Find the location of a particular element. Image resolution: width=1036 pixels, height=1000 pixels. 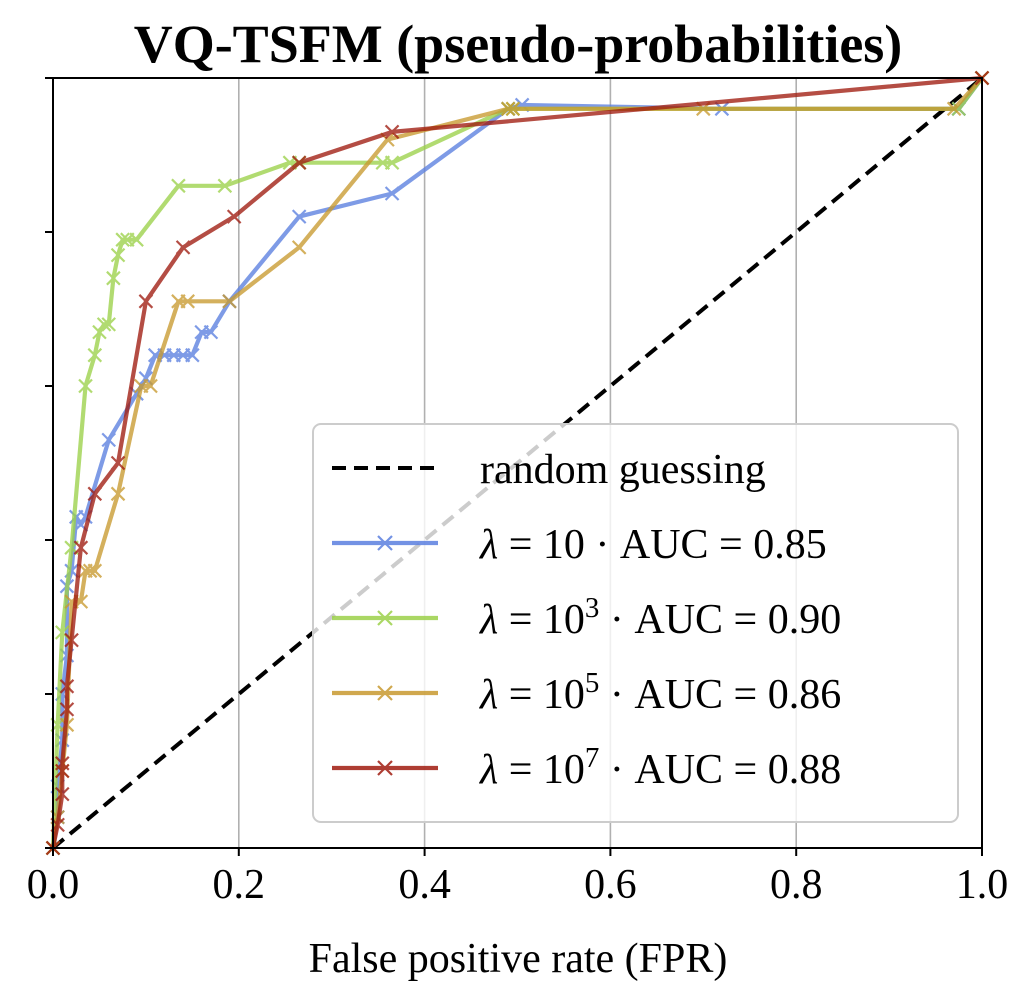

legend-label-2: λ = 105 · AUC = 0.86 is located at coordinates (659, 692).